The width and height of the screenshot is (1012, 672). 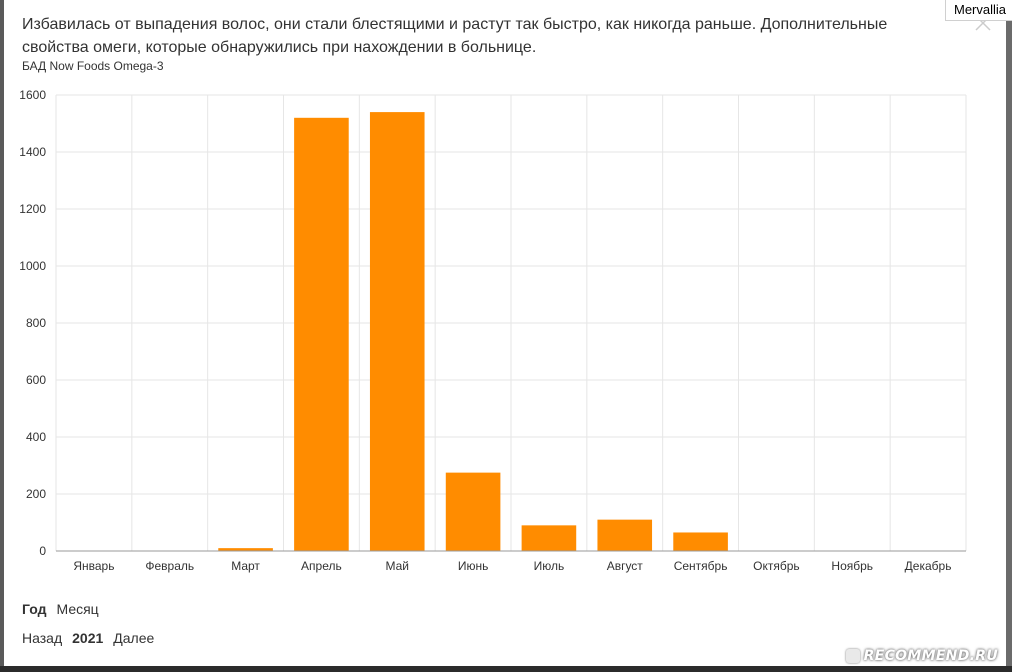 I want to click on y-tick-label: 1600, so click(x=32, y=95).